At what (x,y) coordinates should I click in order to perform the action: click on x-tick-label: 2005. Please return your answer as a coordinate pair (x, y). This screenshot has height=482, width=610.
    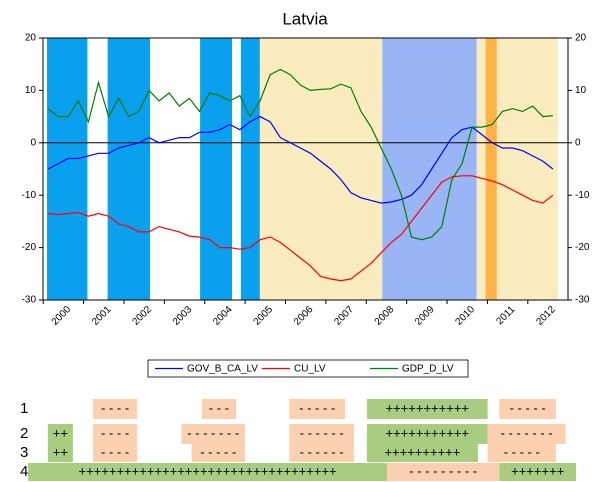
    Looking at the image, I should click on (264, 316).